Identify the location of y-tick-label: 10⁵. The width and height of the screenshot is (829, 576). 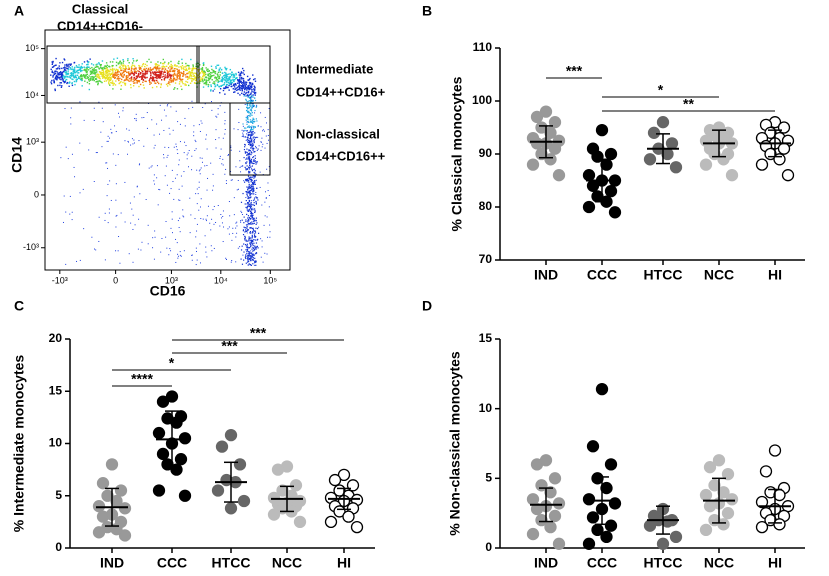
(32, 48).